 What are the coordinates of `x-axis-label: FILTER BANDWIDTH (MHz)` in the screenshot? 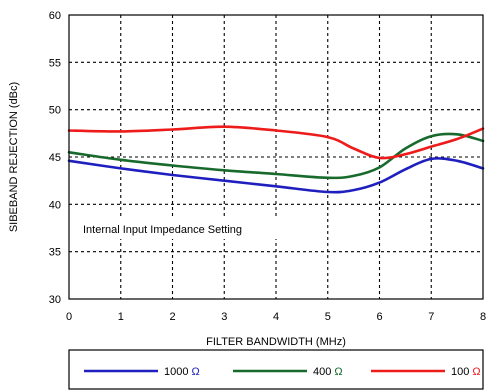 It's located at (276, 342).